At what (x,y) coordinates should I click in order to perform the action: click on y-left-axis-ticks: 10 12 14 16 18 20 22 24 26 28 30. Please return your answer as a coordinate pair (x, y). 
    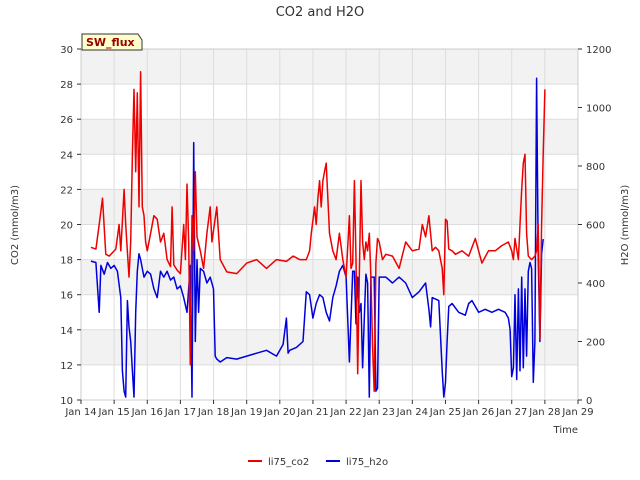
    Looking at the image, I should click on (70, 226).